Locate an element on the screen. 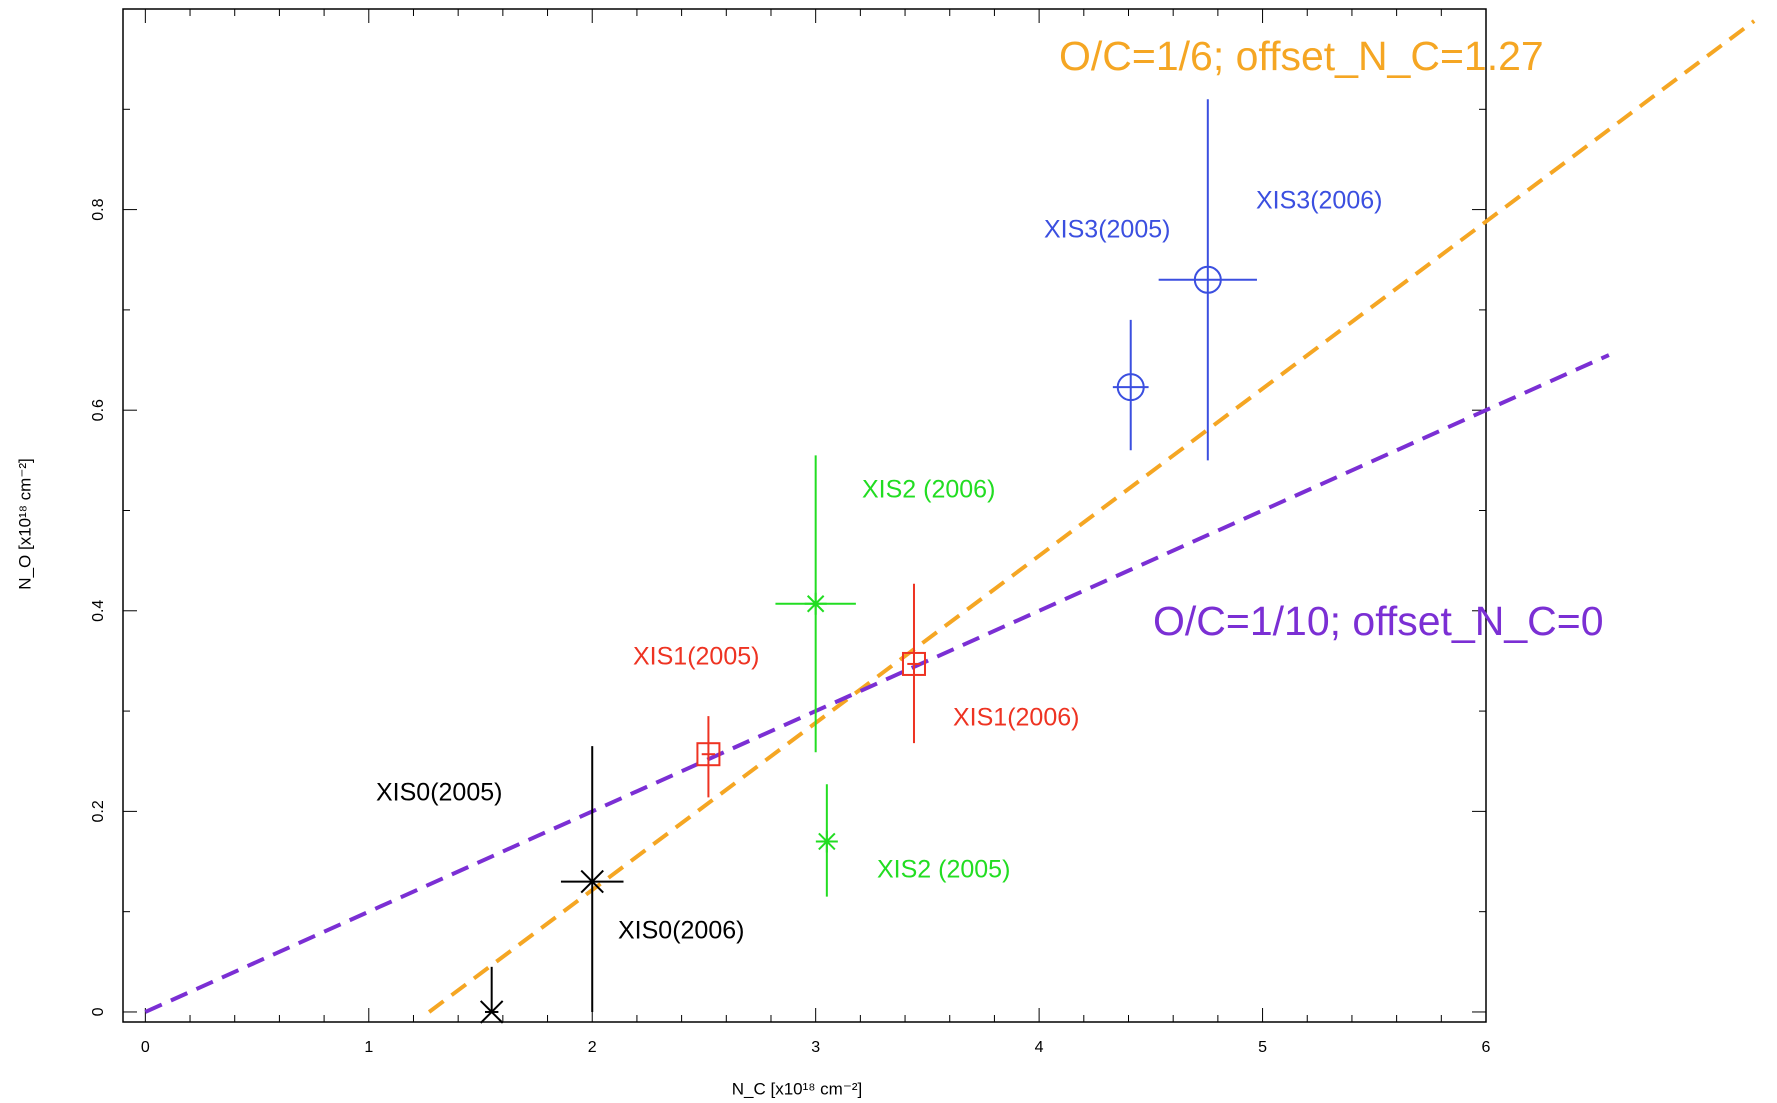 This screenshot has height=1103, width=1777. y-tick-label: 0 is located at coordinates (98, 1011).